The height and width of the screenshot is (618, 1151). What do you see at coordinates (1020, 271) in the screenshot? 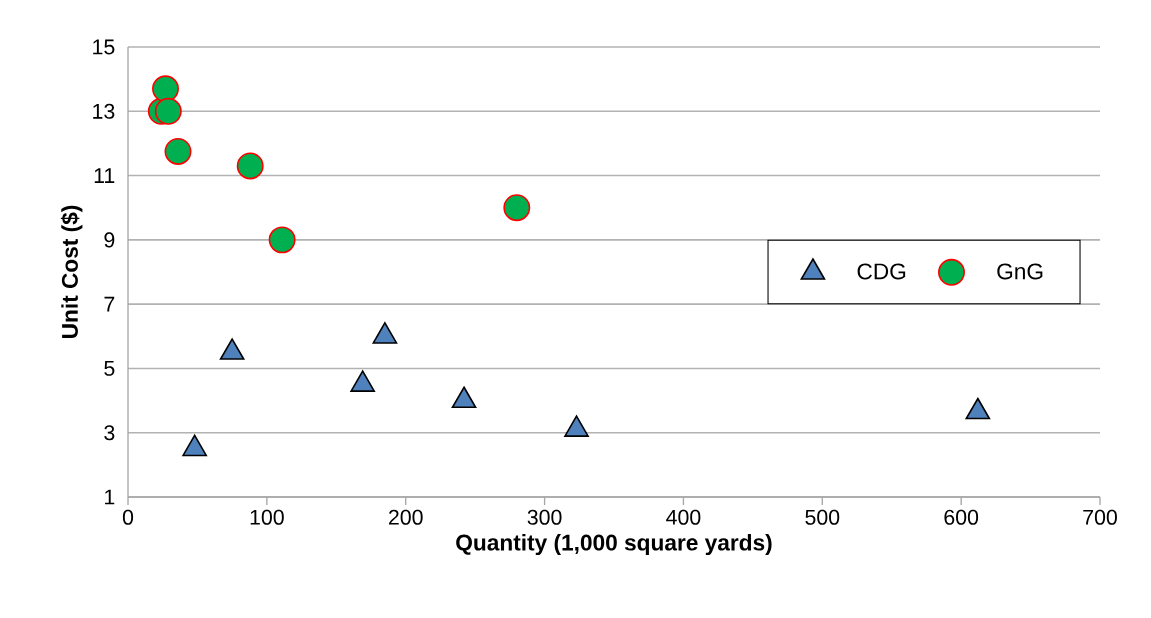
I see `legend-label: GnG` at bounding box center [1020, 271].